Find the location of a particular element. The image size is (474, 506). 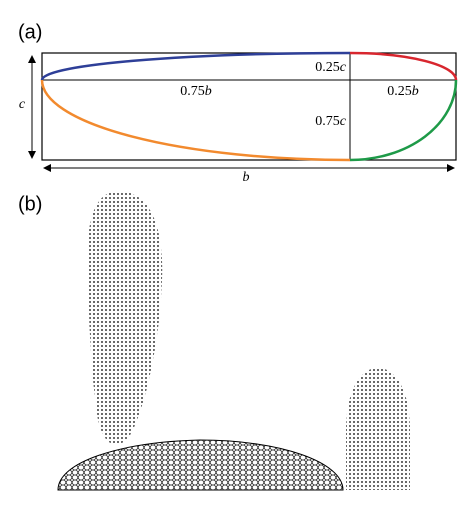

mesh-dome is located at coordinates (200, 465).